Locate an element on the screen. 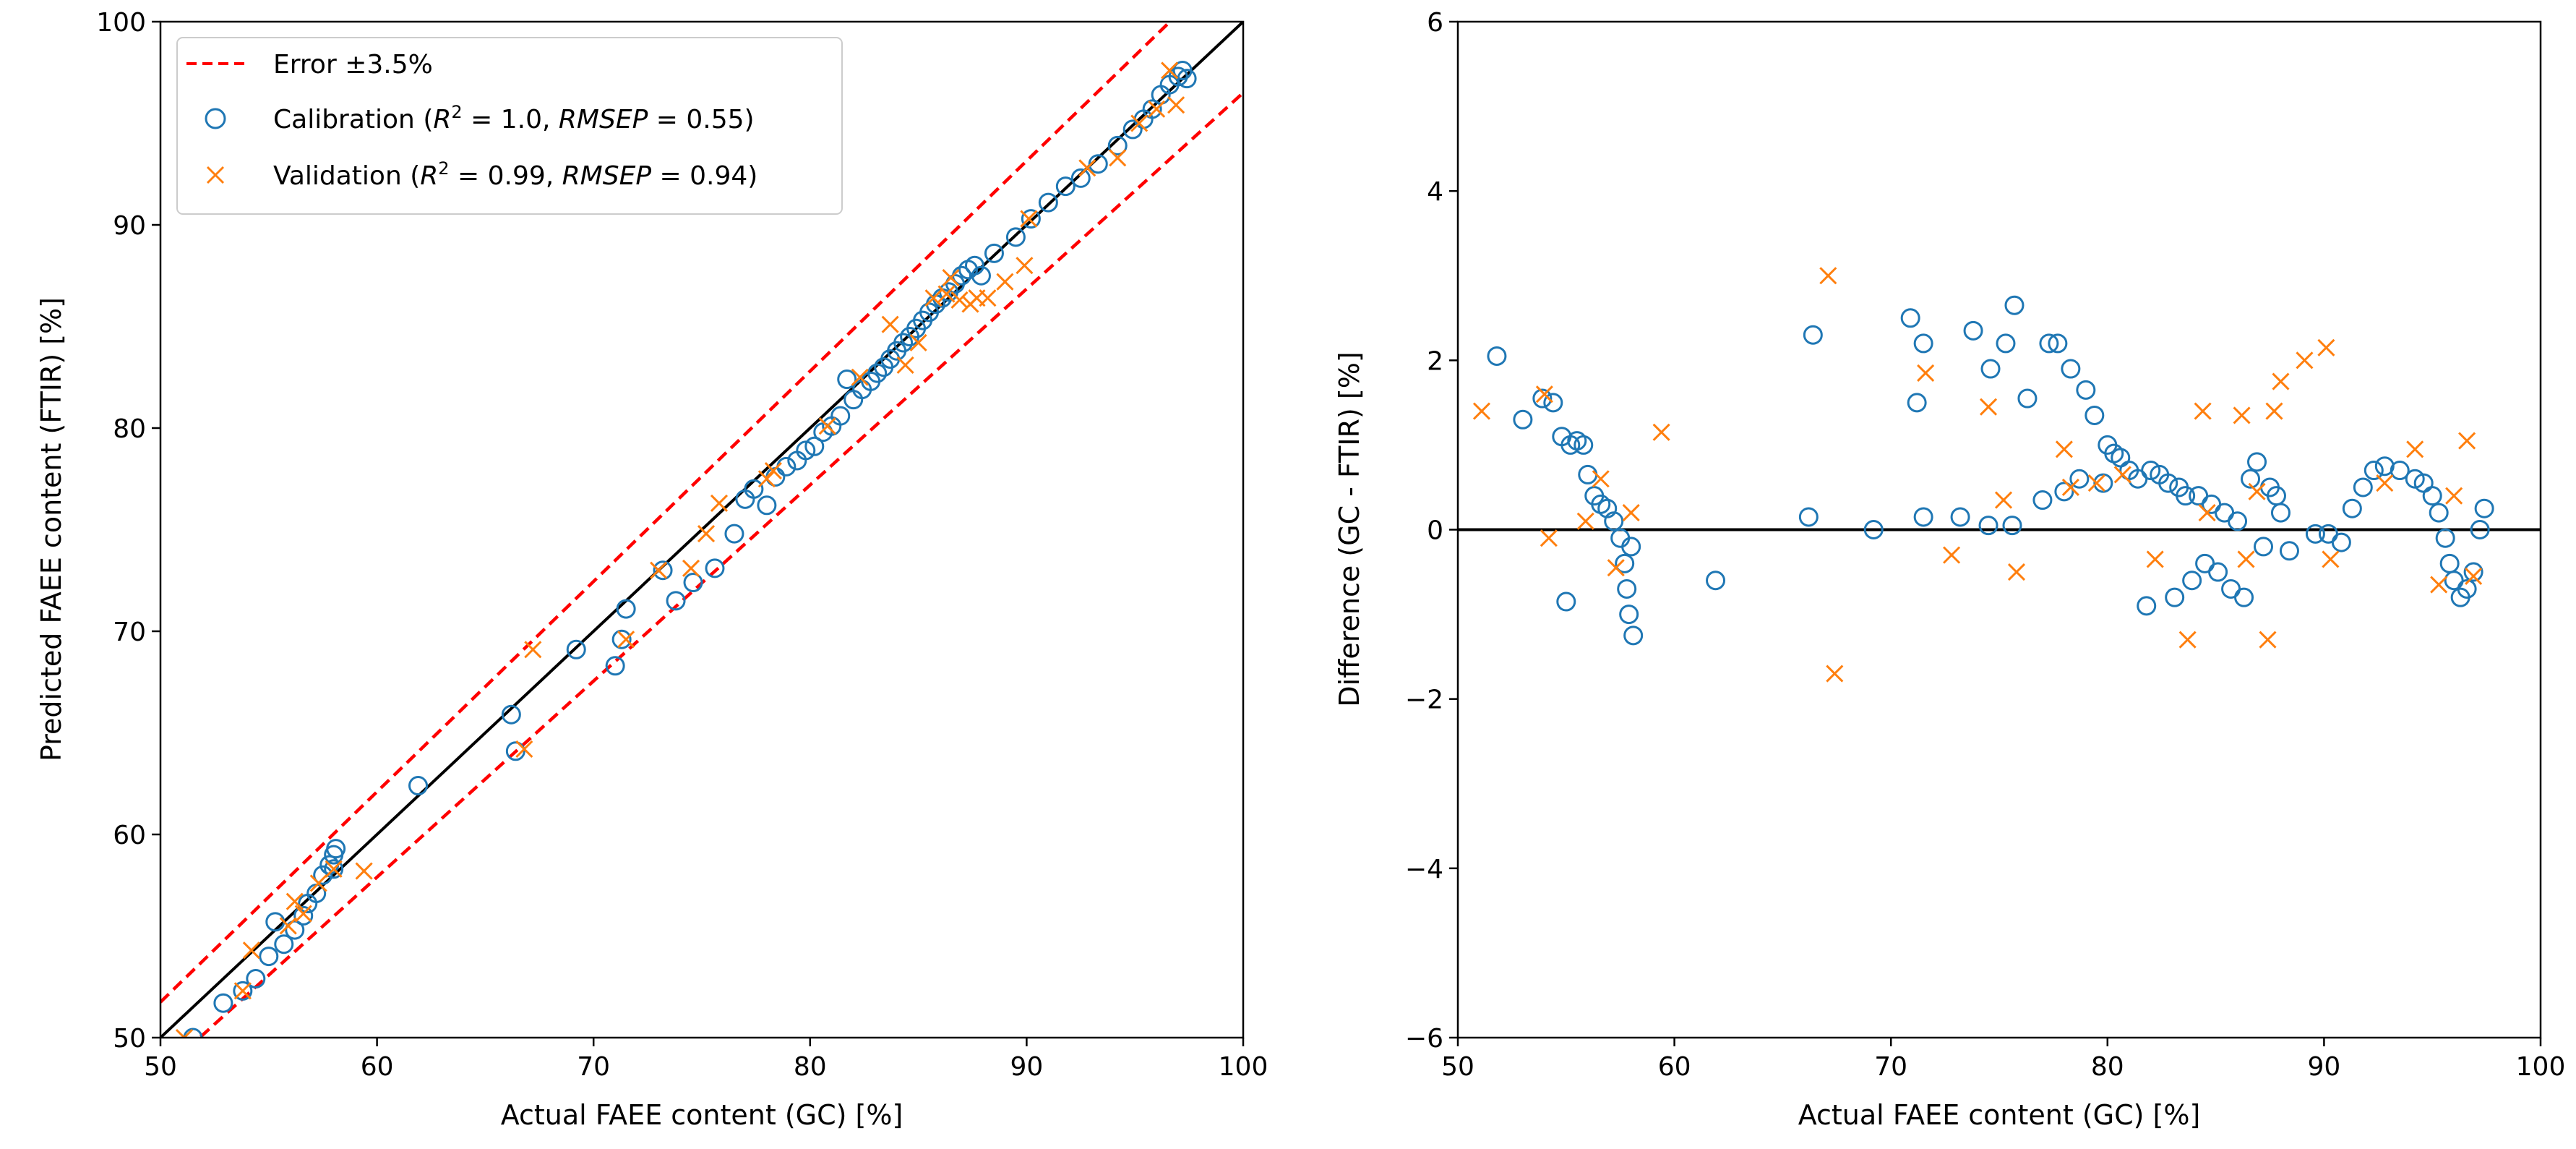 This screenshot has width=2576, height=1149. right-validation-series is located at coordinates (1978, 475).